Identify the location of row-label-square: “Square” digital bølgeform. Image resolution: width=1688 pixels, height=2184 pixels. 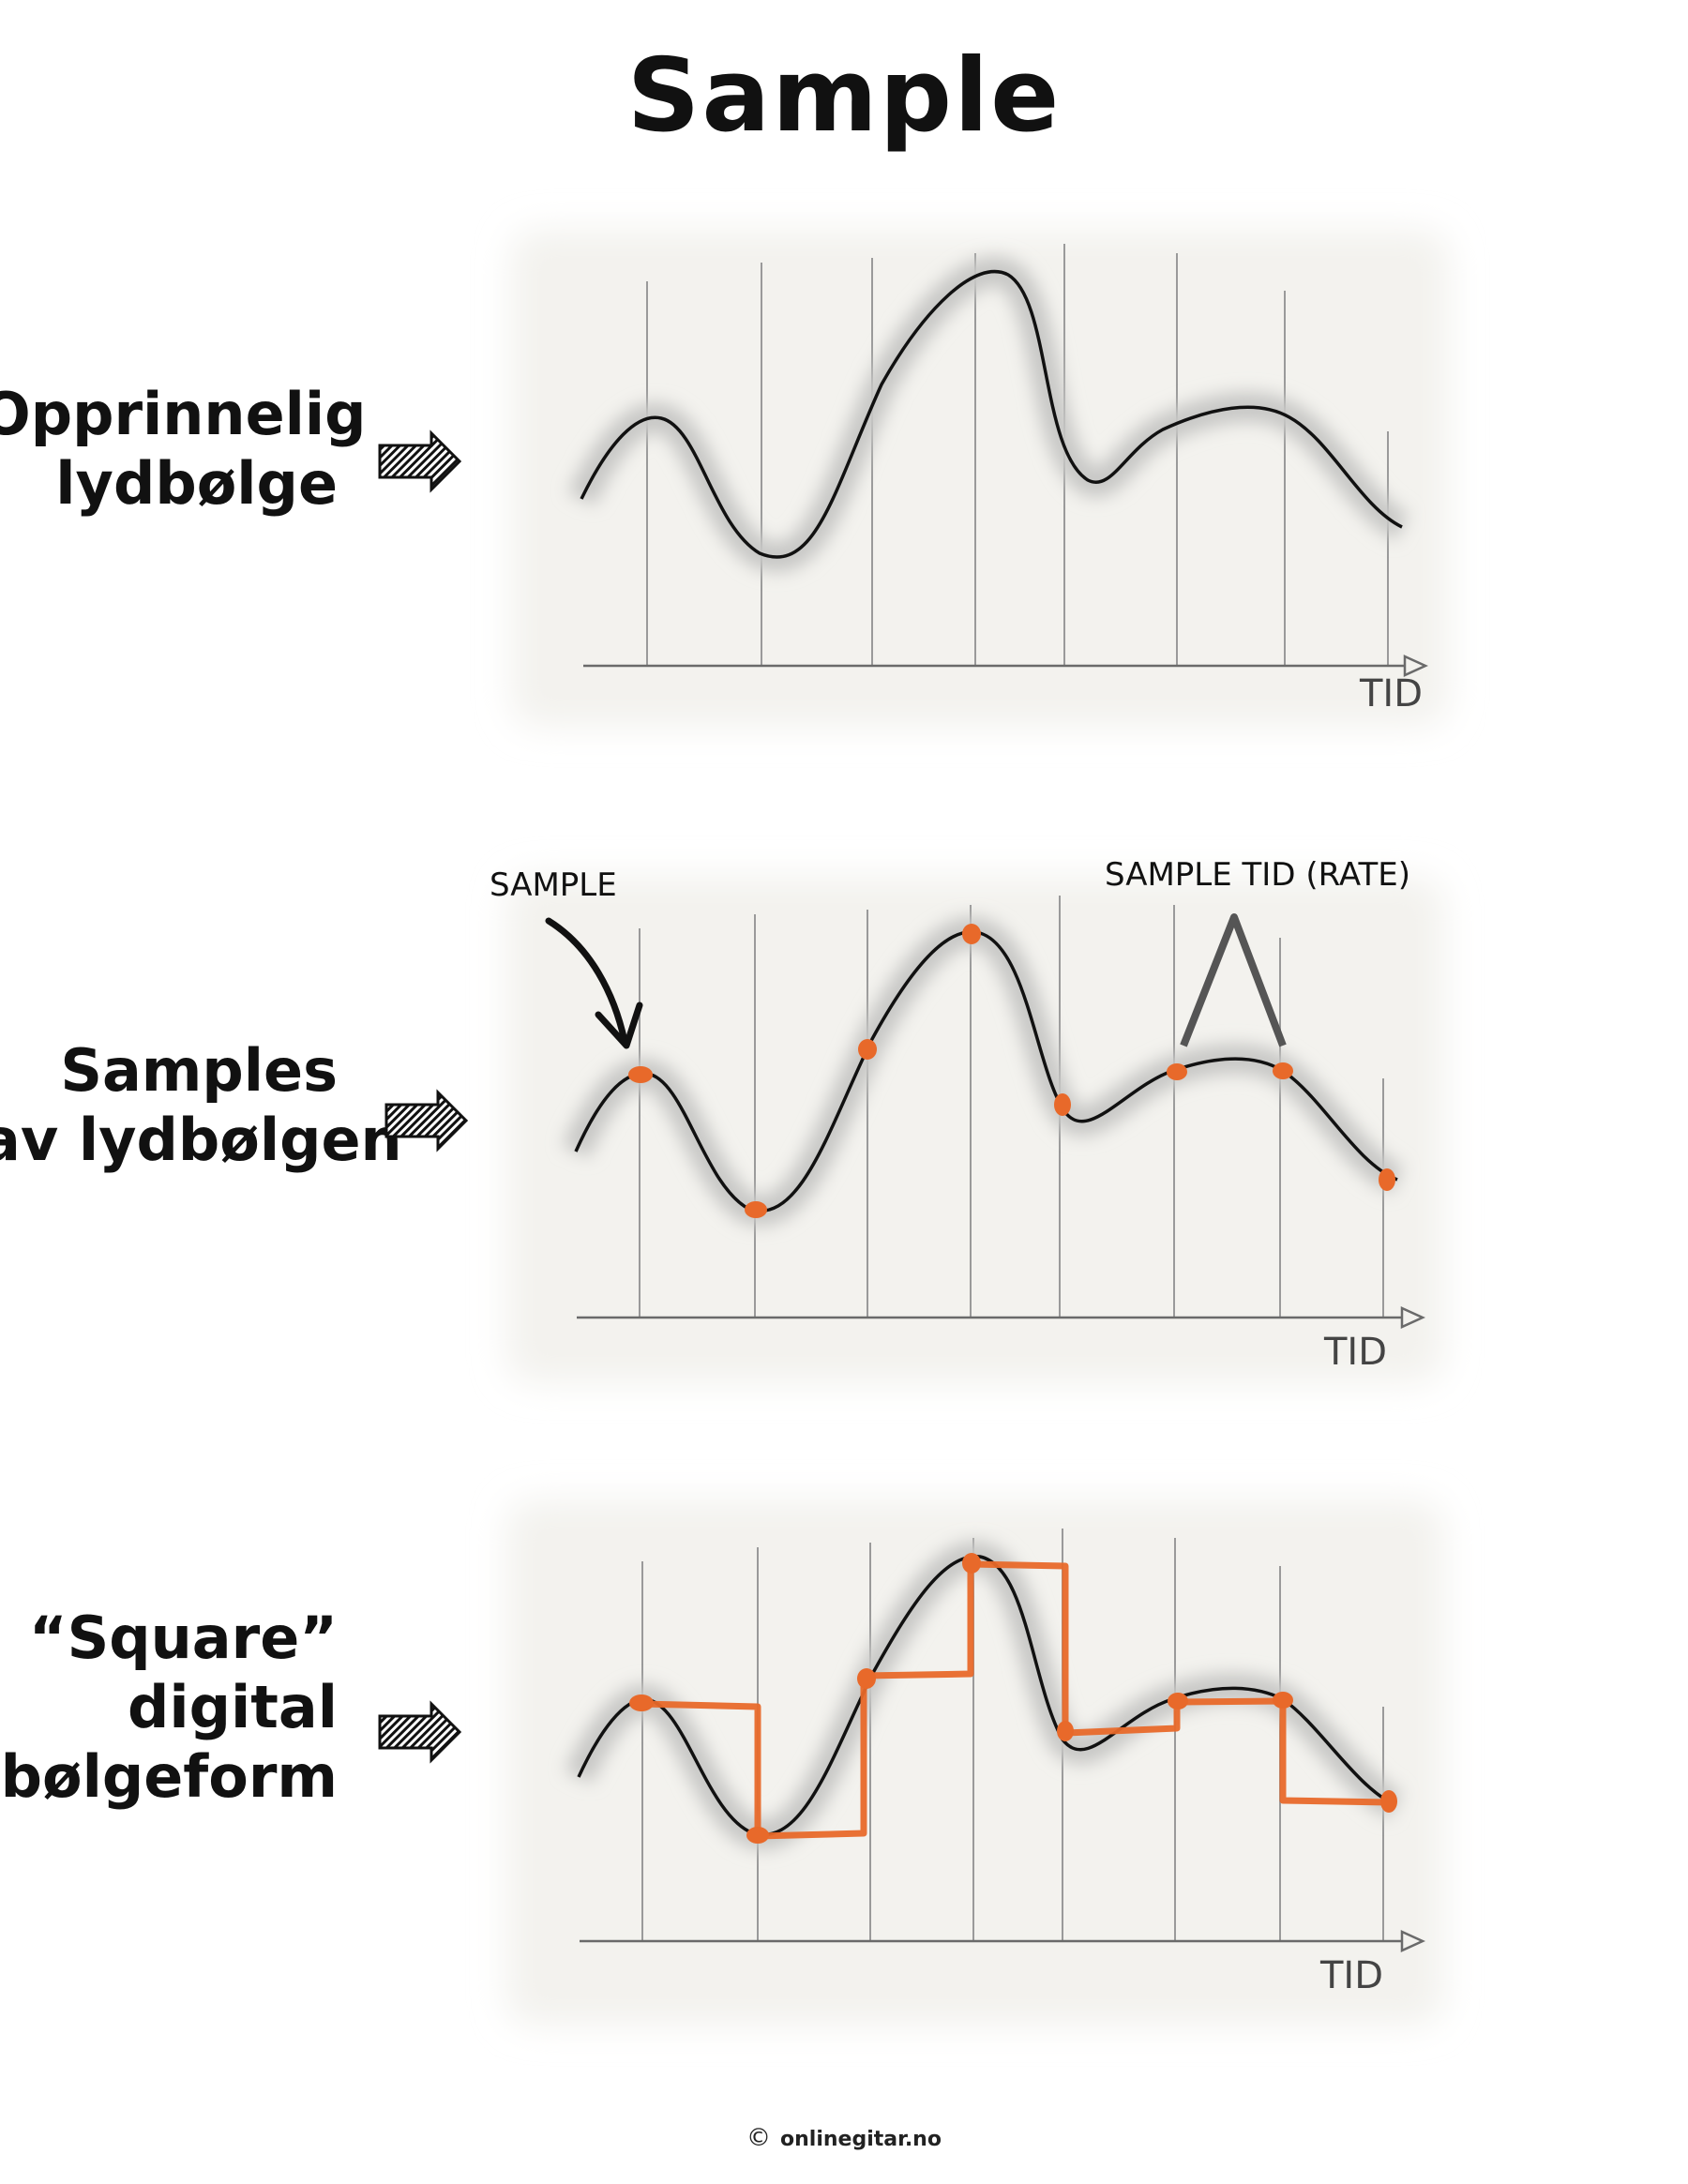
(169, 1708).